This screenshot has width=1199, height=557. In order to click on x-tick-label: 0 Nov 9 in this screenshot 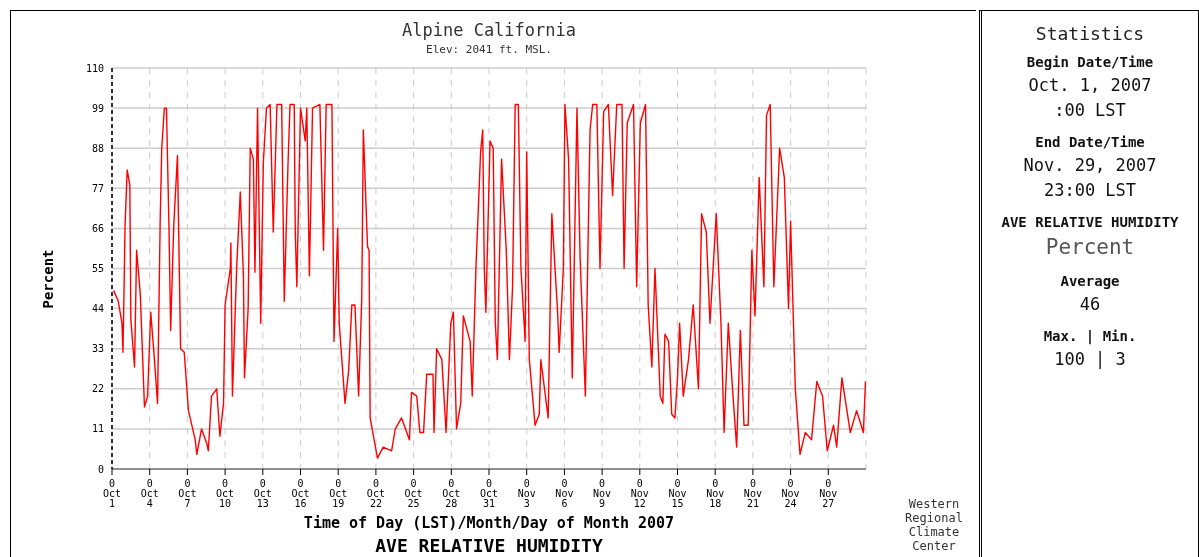, I will do `click(602, 493)`.